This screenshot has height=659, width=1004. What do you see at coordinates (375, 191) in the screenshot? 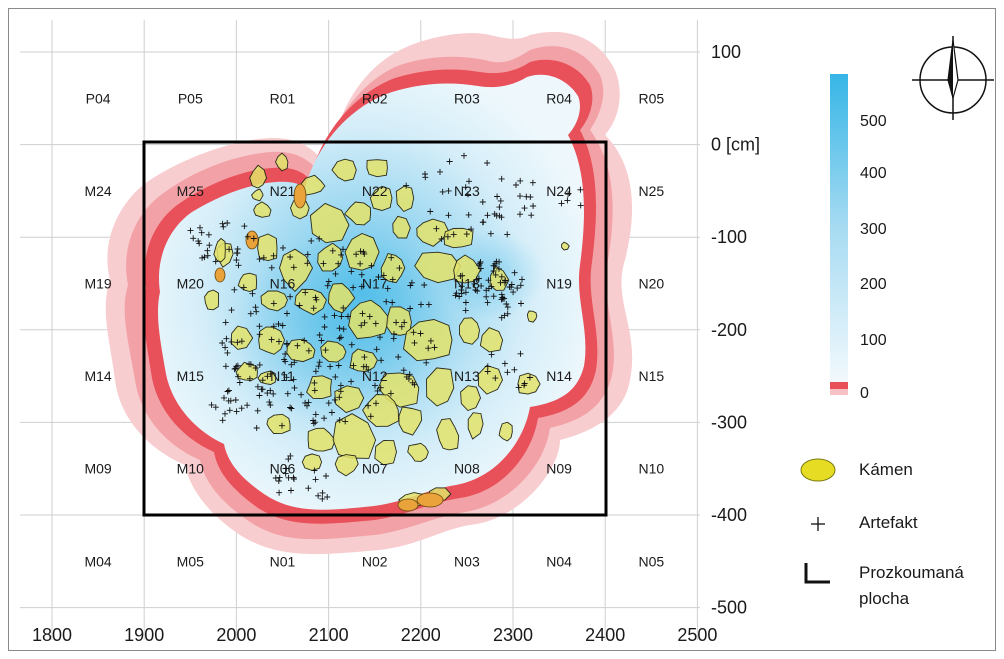
I see `grid-cell-label: N22` at bounding box center [375, 191].